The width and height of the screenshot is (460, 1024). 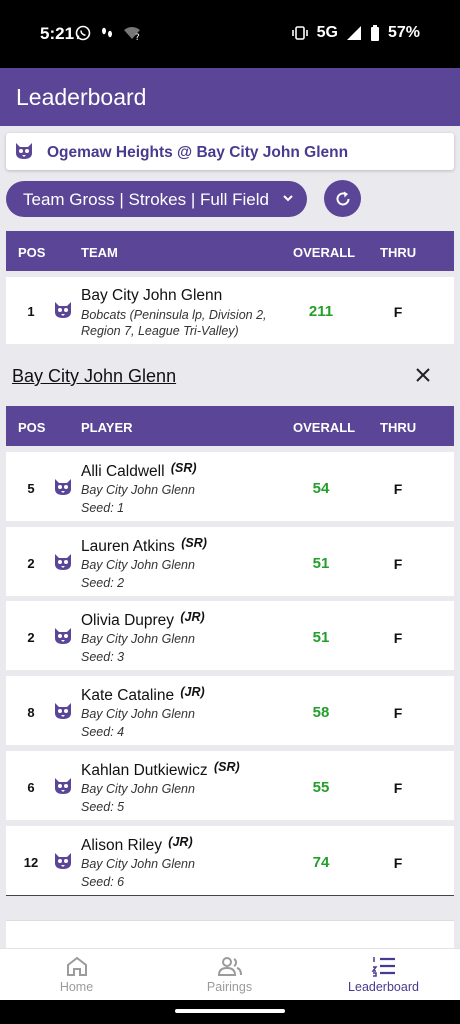 I want to click on gesture-bar, so click(x=230, y=1012).